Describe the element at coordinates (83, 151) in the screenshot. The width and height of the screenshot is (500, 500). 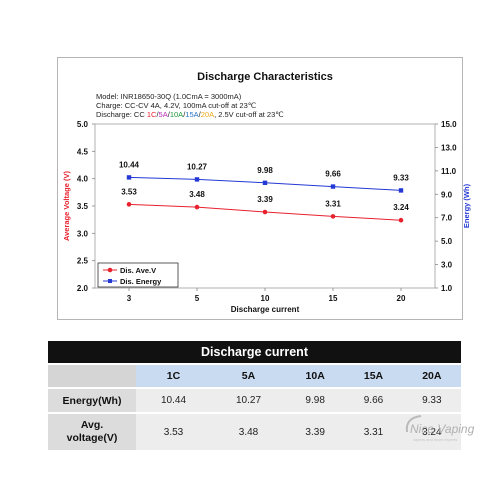
I see `left-tick-label: 4.5` at that location.